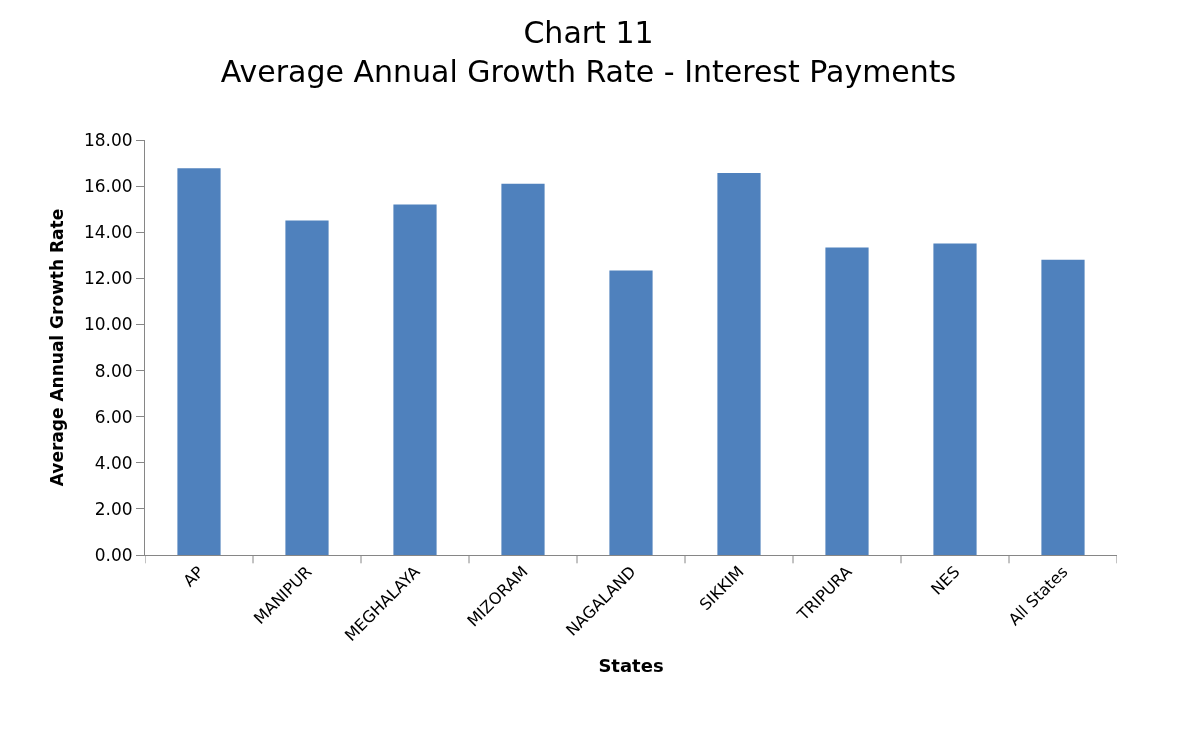 Image resolution: width=1177 pixels, height=730 pixels. What do you see at coordinates (57, 347) in the screenshot?
I see `y-axis-title: Average Annual Growth Rate` at bounding box center [57, 347].